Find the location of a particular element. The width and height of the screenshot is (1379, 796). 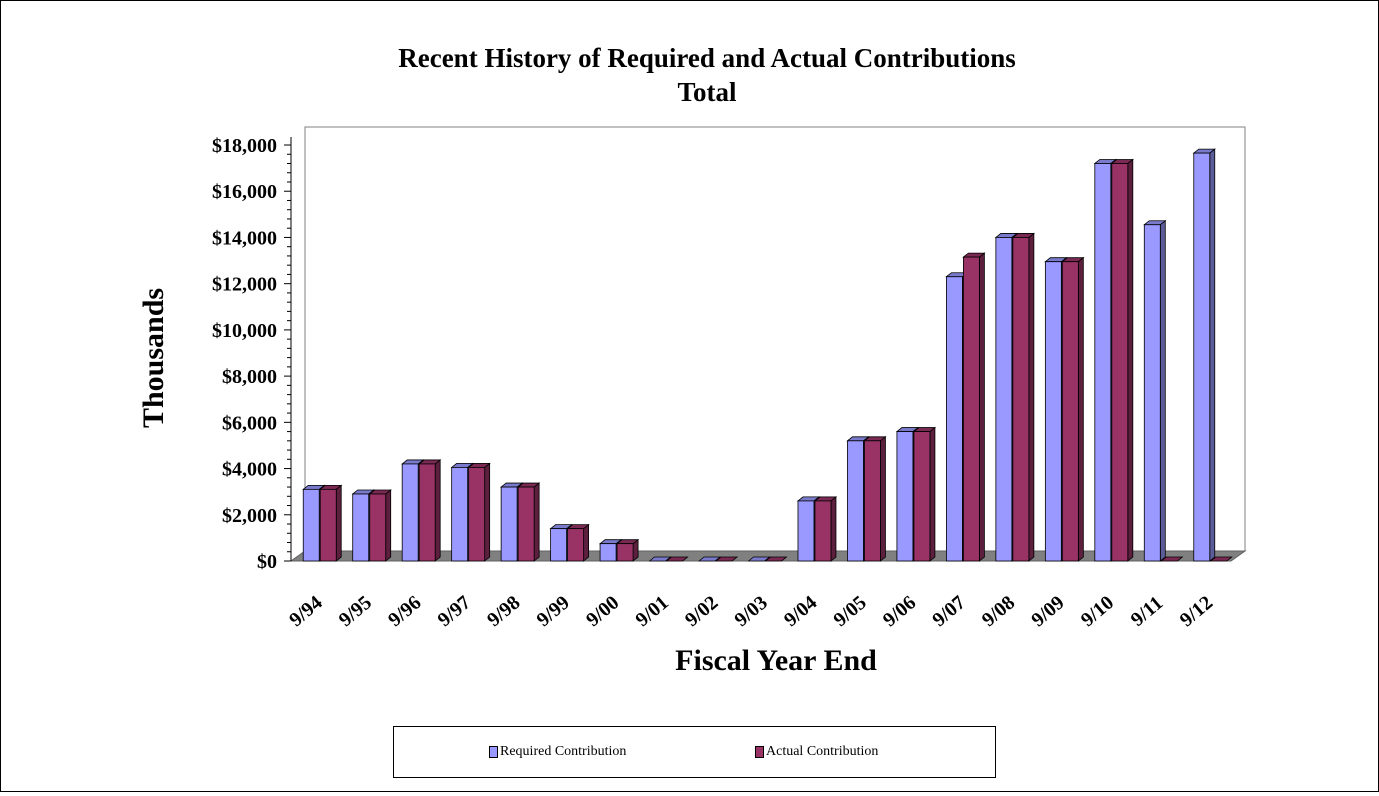

x-tick-label: 9/00 is located at coordinates (602, 612).